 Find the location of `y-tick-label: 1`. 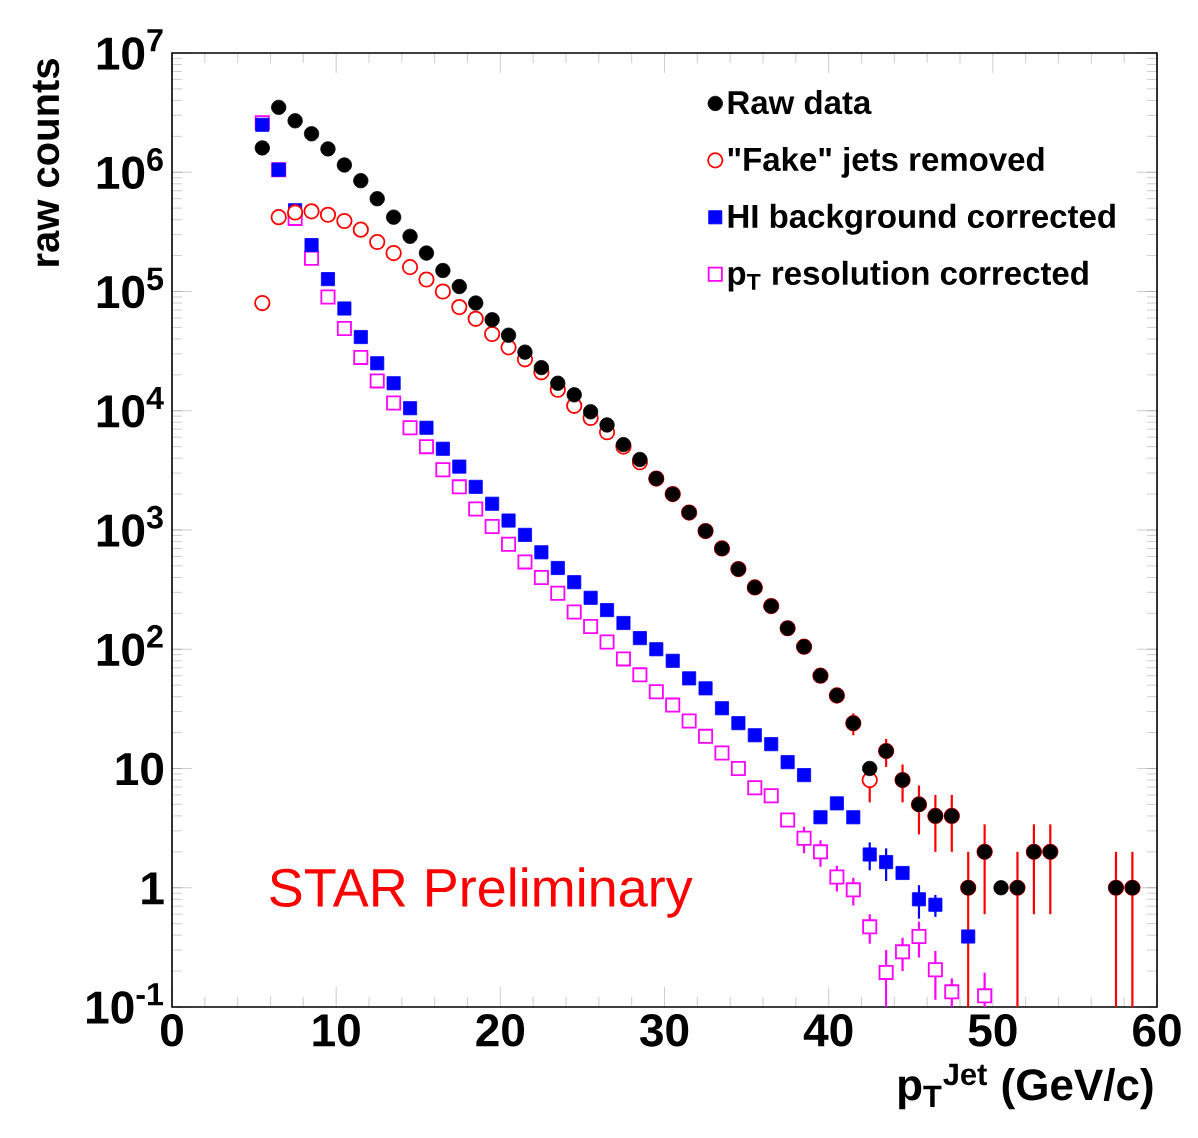

y-tick-label: 1 is located at coordinates (153, 888).